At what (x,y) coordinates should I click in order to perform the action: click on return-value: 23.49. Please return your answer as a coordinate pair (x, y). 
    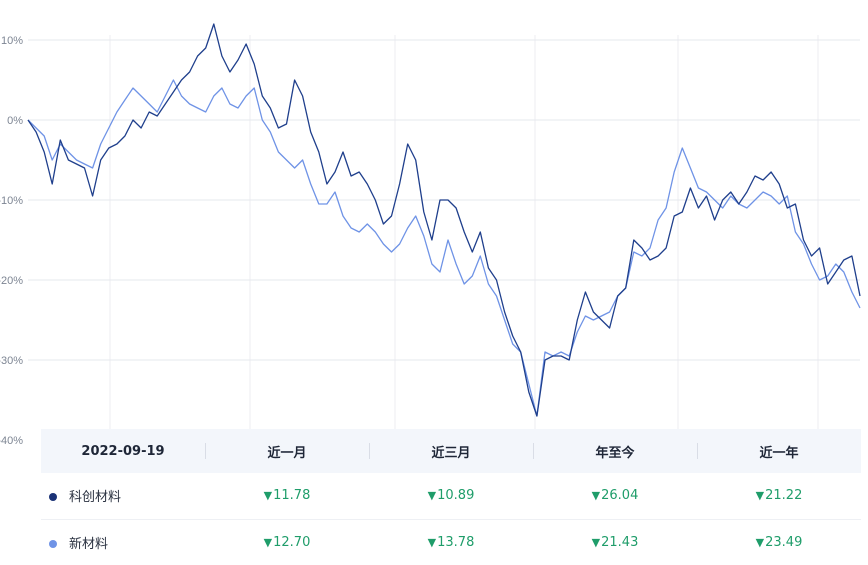
    Looking at the image, I should click on (784, 542).